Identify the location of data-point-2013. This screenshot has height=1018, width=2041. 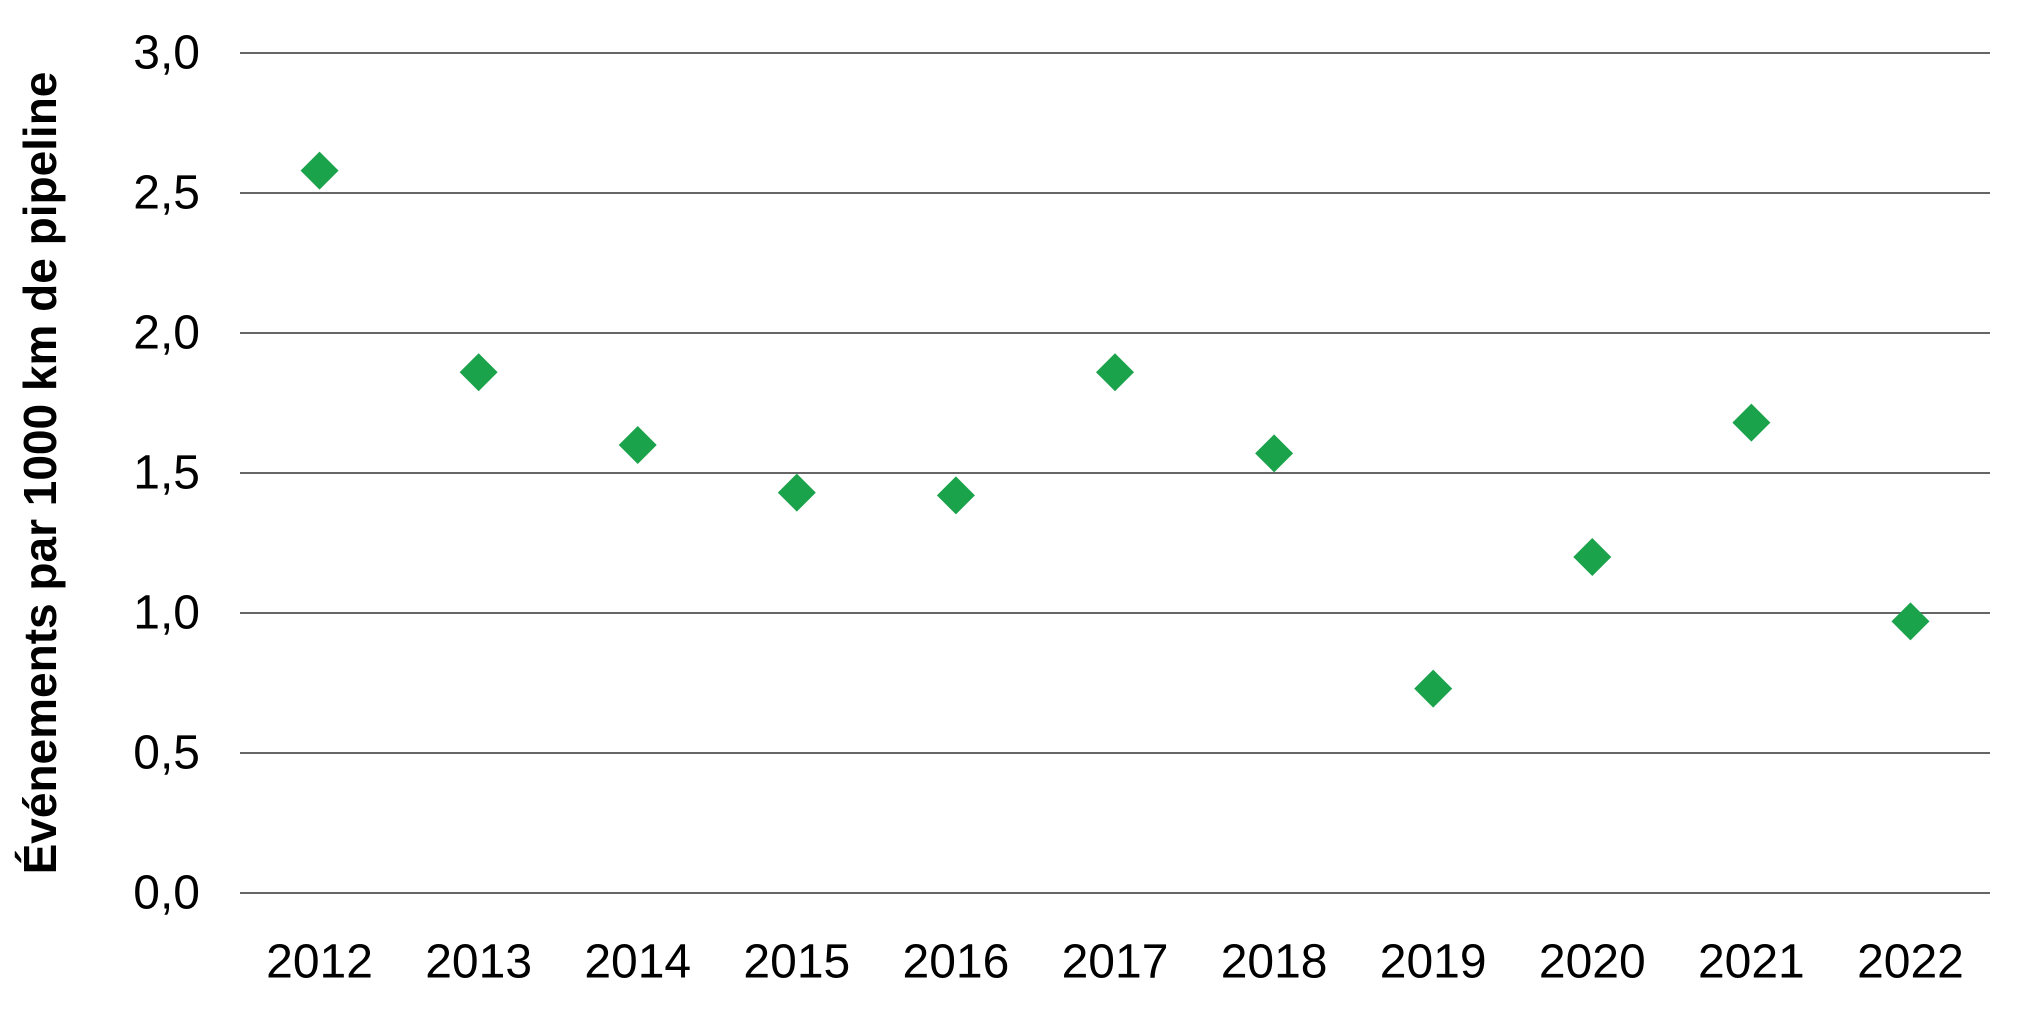
(478, 372).